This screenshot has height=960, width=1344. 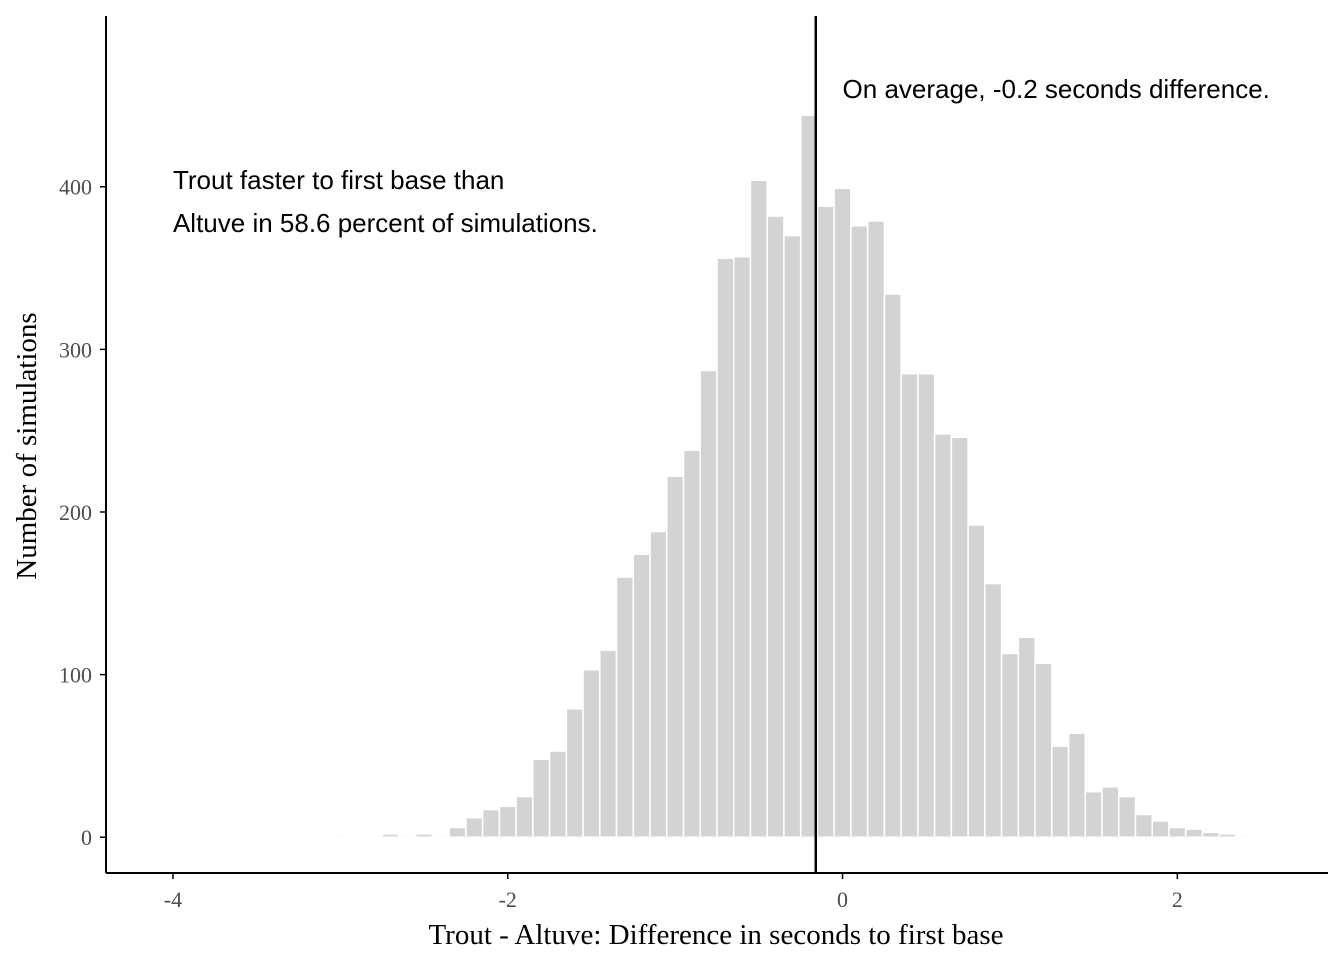 I want to click on y-axis-title: Number of simulations, so click(x=27, y=445).